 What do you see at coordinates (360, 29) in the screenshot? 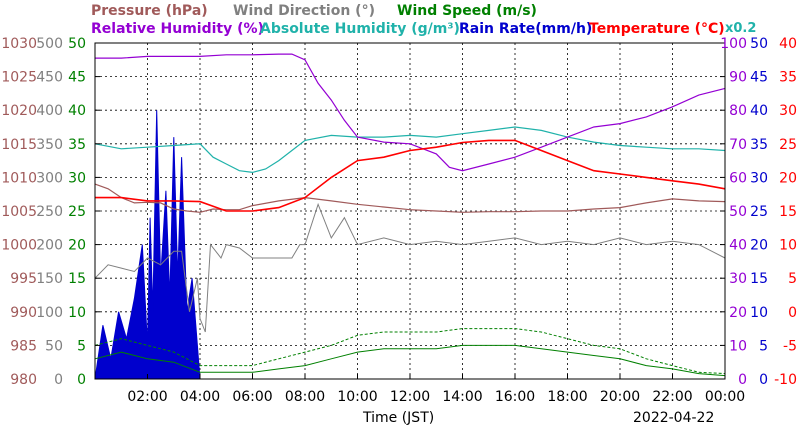
I see `legend-absolute-humidity: Absolute Humidity (g/m³)` at bounding box center [360, 29].